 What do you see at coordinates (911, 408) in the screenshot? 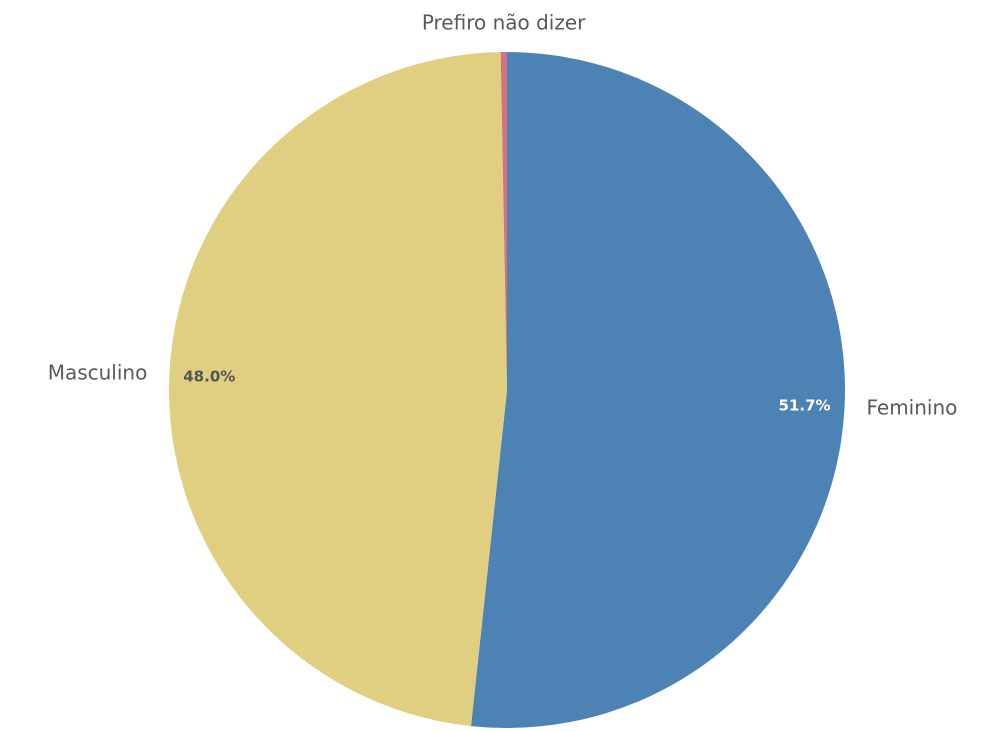
I see `category-label: Feminino` at bounding box center [911, 408].